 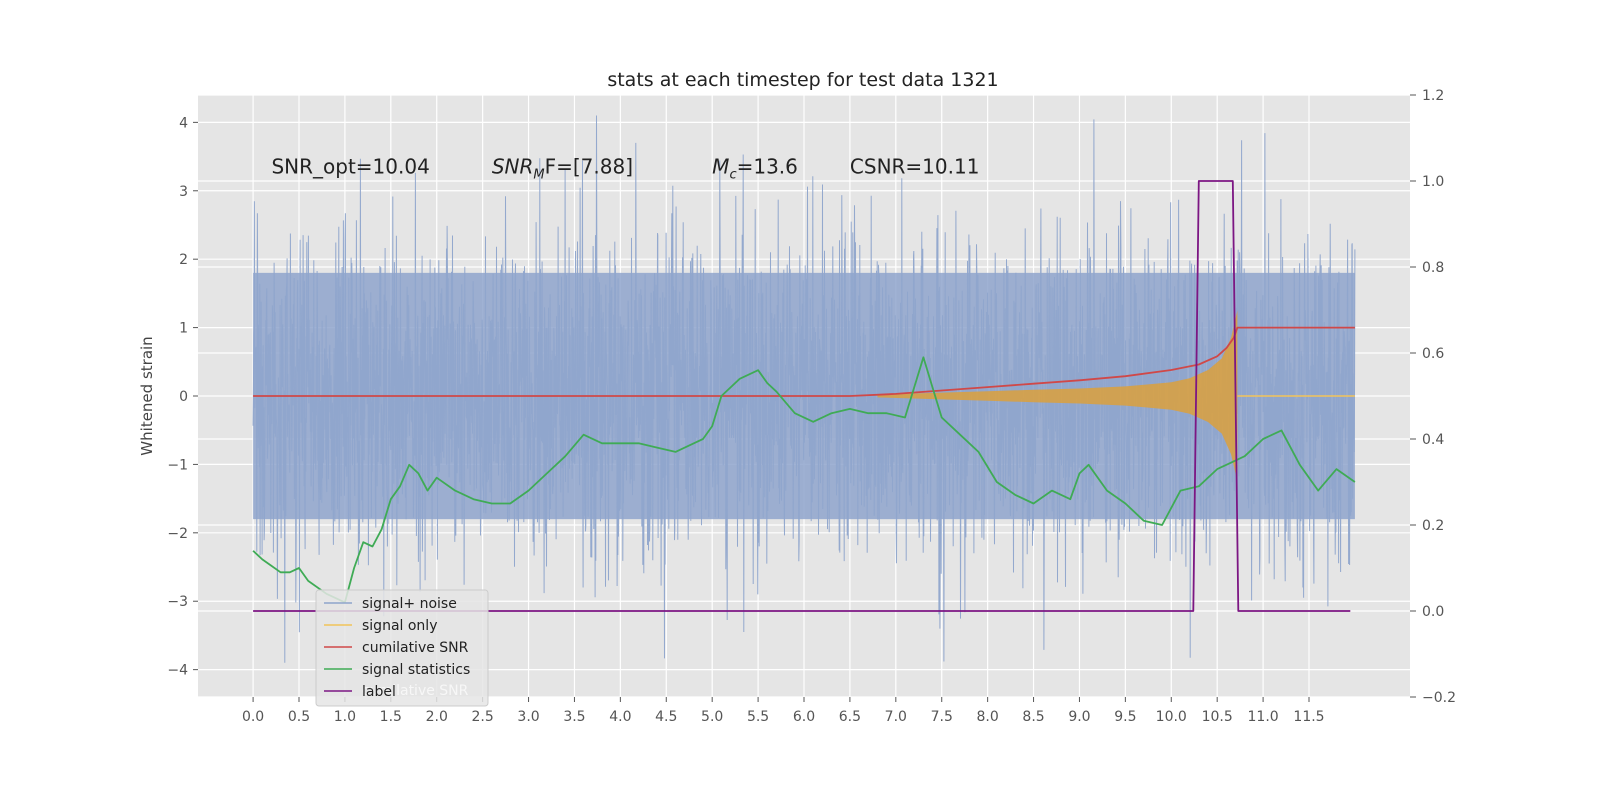 What do you see at coordinates (1433, 526) in the screenshot?
I see `y2-tick-label: 0.2` at bounding box center [1433, 526].